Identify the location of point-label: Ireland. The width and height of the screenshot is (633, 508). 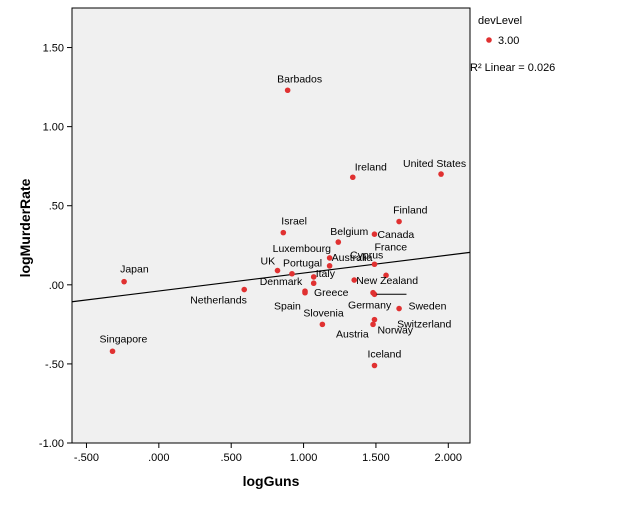
(371, 167).